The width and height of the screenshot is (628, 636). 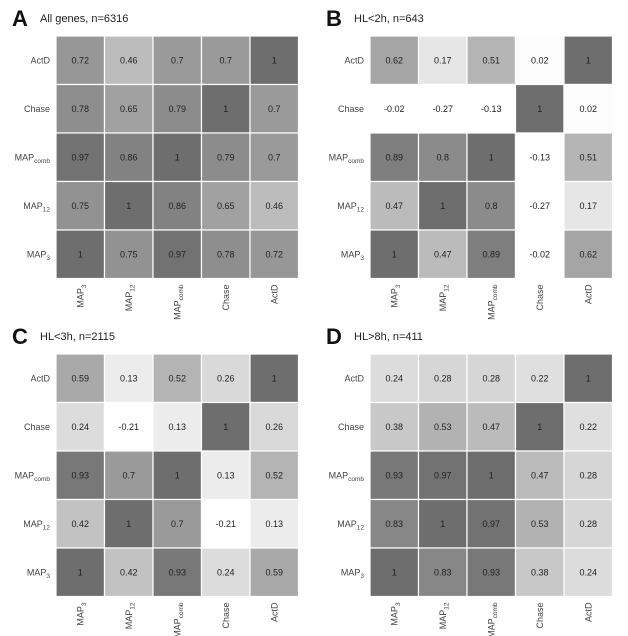 I want to click on panel-title: HL>8h, n=411, so click(x=388, y=337).